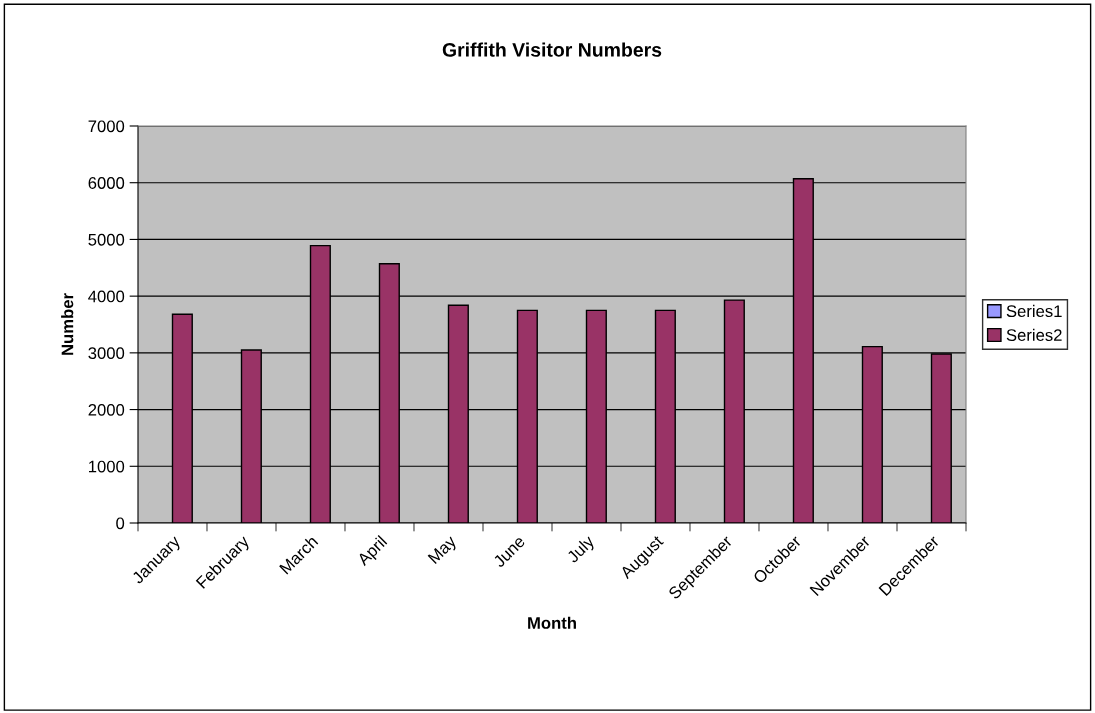 This screenshot has width=1095, height=713. What do you see at coordinates (443, 550) in the screenshot?
I see `x-tick-label: May` at bounding box center [443, 550].